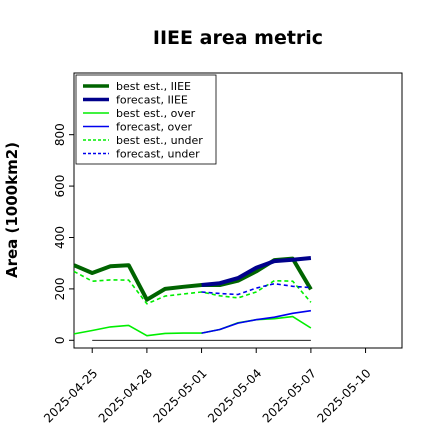  What do you see at coordinates (256, 321) in the screenshot?
I see `series-line-forecast-over` at bounding box center [256, 321].